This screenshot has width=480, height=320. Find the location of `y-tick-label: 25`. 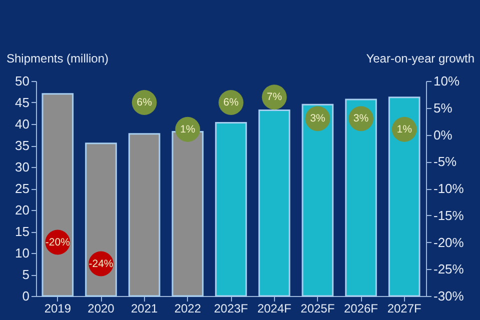

y-tick-label: 25 is located at coordinates (22, 188).